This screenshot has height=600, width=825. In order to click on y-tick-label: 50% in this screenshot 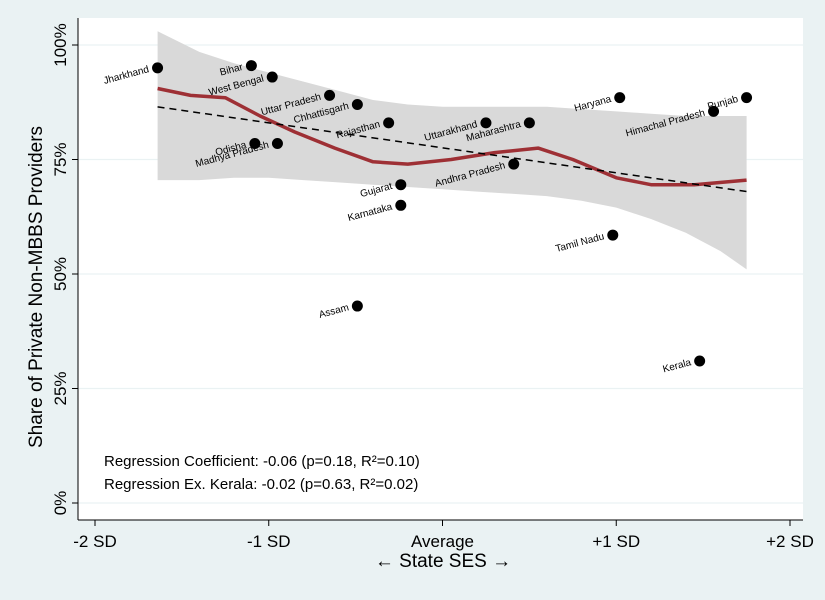, I will do `click(60, 274)`.